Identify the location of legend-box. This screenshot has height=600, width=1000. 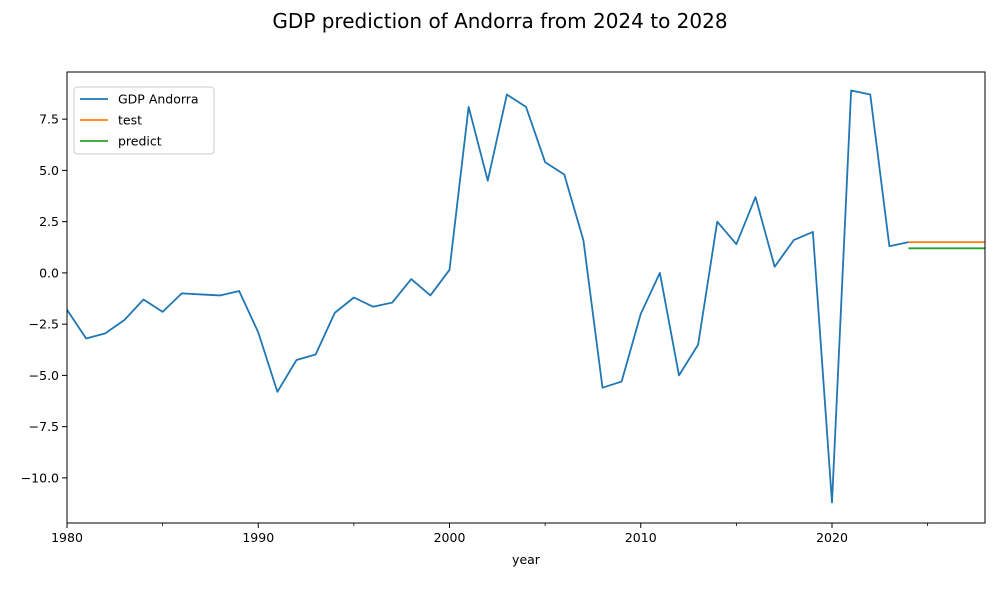
(144, 120).